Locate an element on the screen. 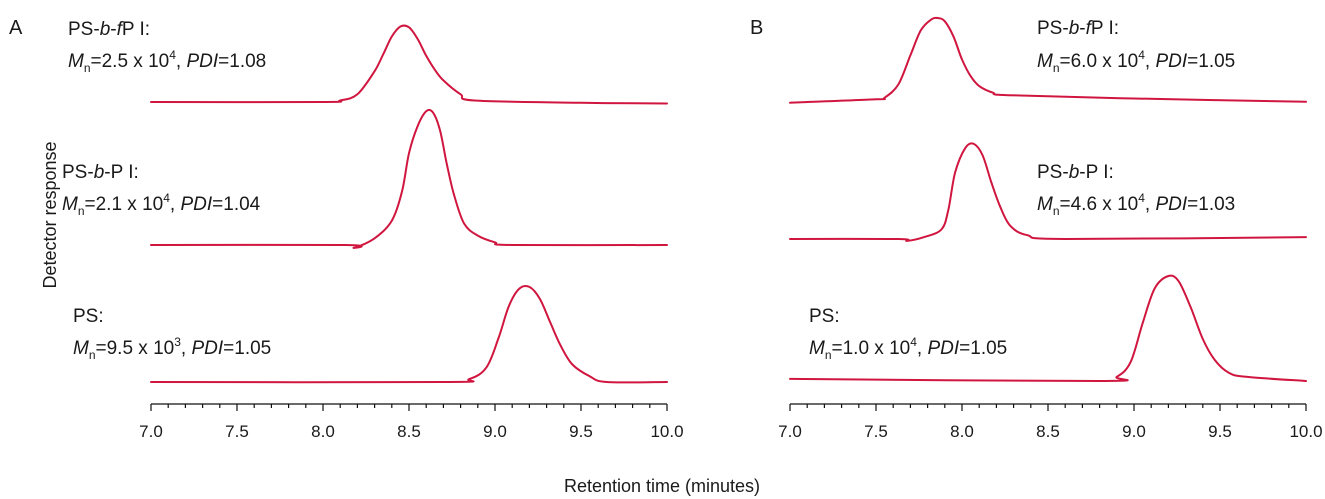  mn-value: =6.0 x 10 is located at coordinates (1099, 61).